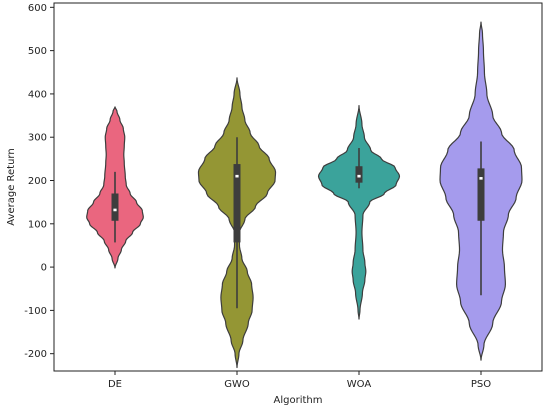 This screenshot has height=408, width=550. I want to click on y-tick-label: 200, so click(37, 181).